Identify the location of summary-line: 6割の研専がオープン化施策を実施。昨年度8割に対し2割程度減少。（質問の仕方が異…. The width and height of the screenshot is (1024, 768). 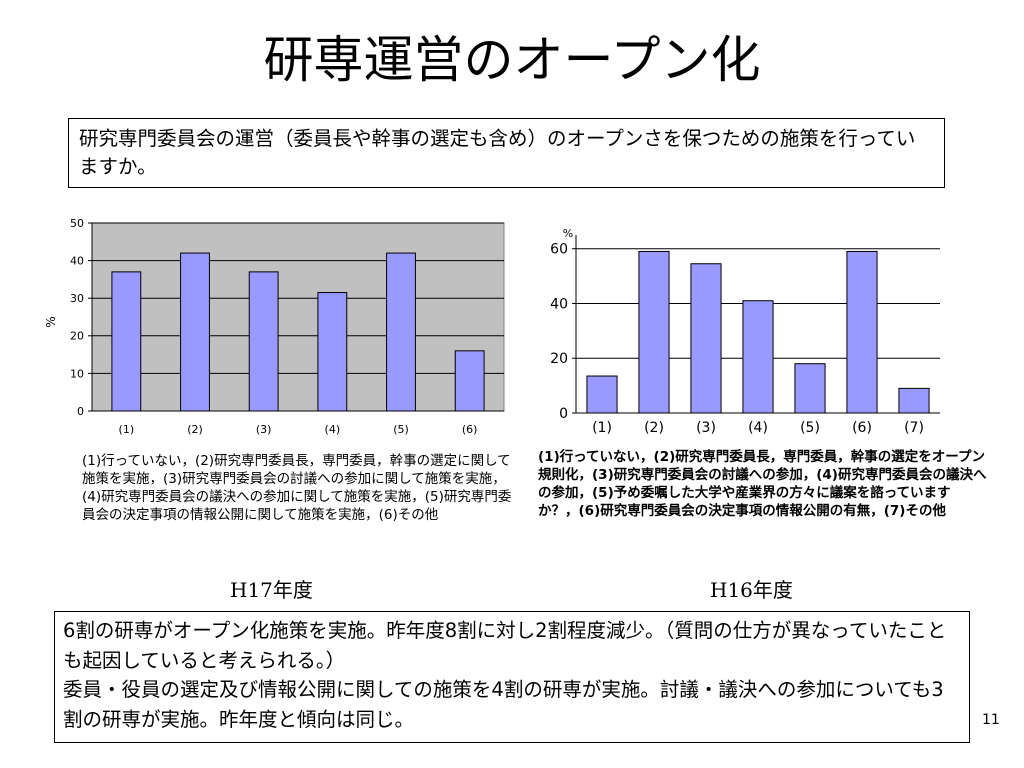
(505, 645).